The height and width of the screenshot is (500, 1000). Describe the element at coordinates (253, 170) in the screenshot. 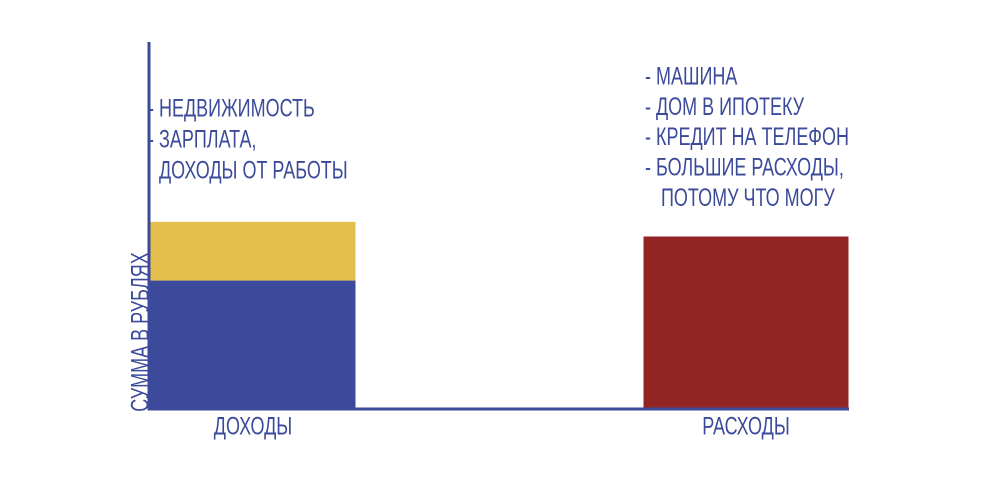

I see `annotation-line: ДОХОДЫ ОТ РАБОТЫ` at that location.